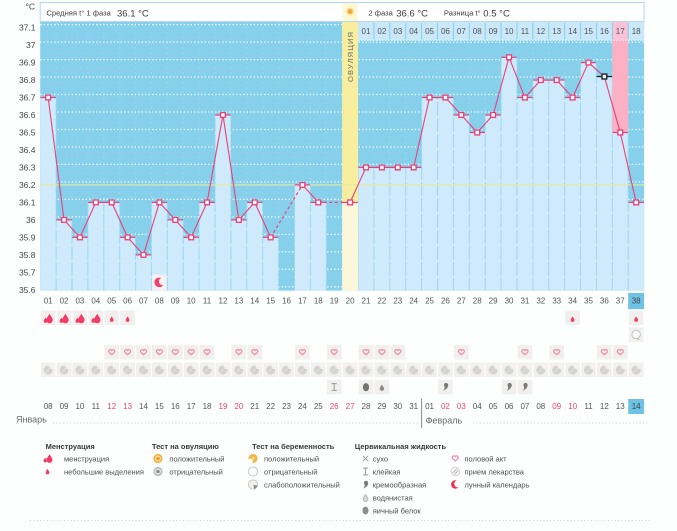 The width and height of the screenshot is (677, 531). Describe the element at coordinates (497, 484) in the screenshot. I see `svg-text: лунный календарь` at that location.